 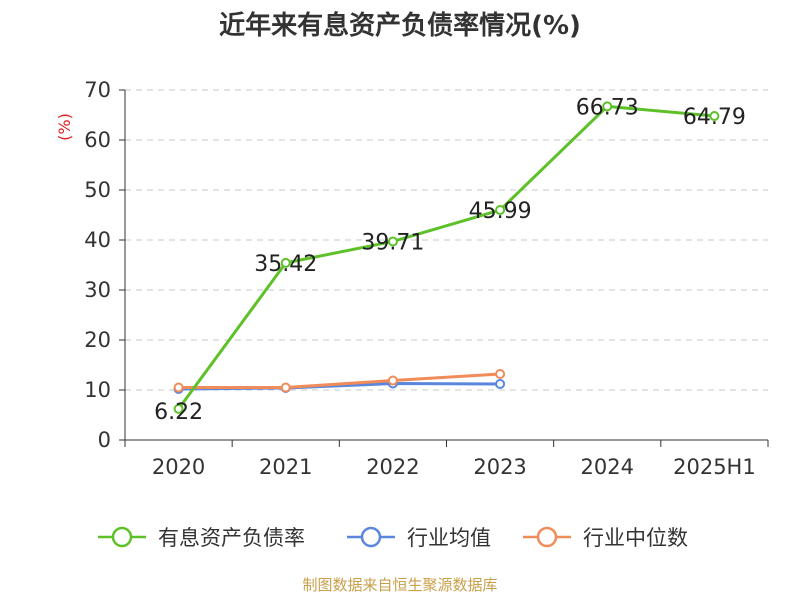 What do you see at coordinates (392, 467) in the screenshot?
I see `x-tick-label: 2022` at bounding box center [392, 467].